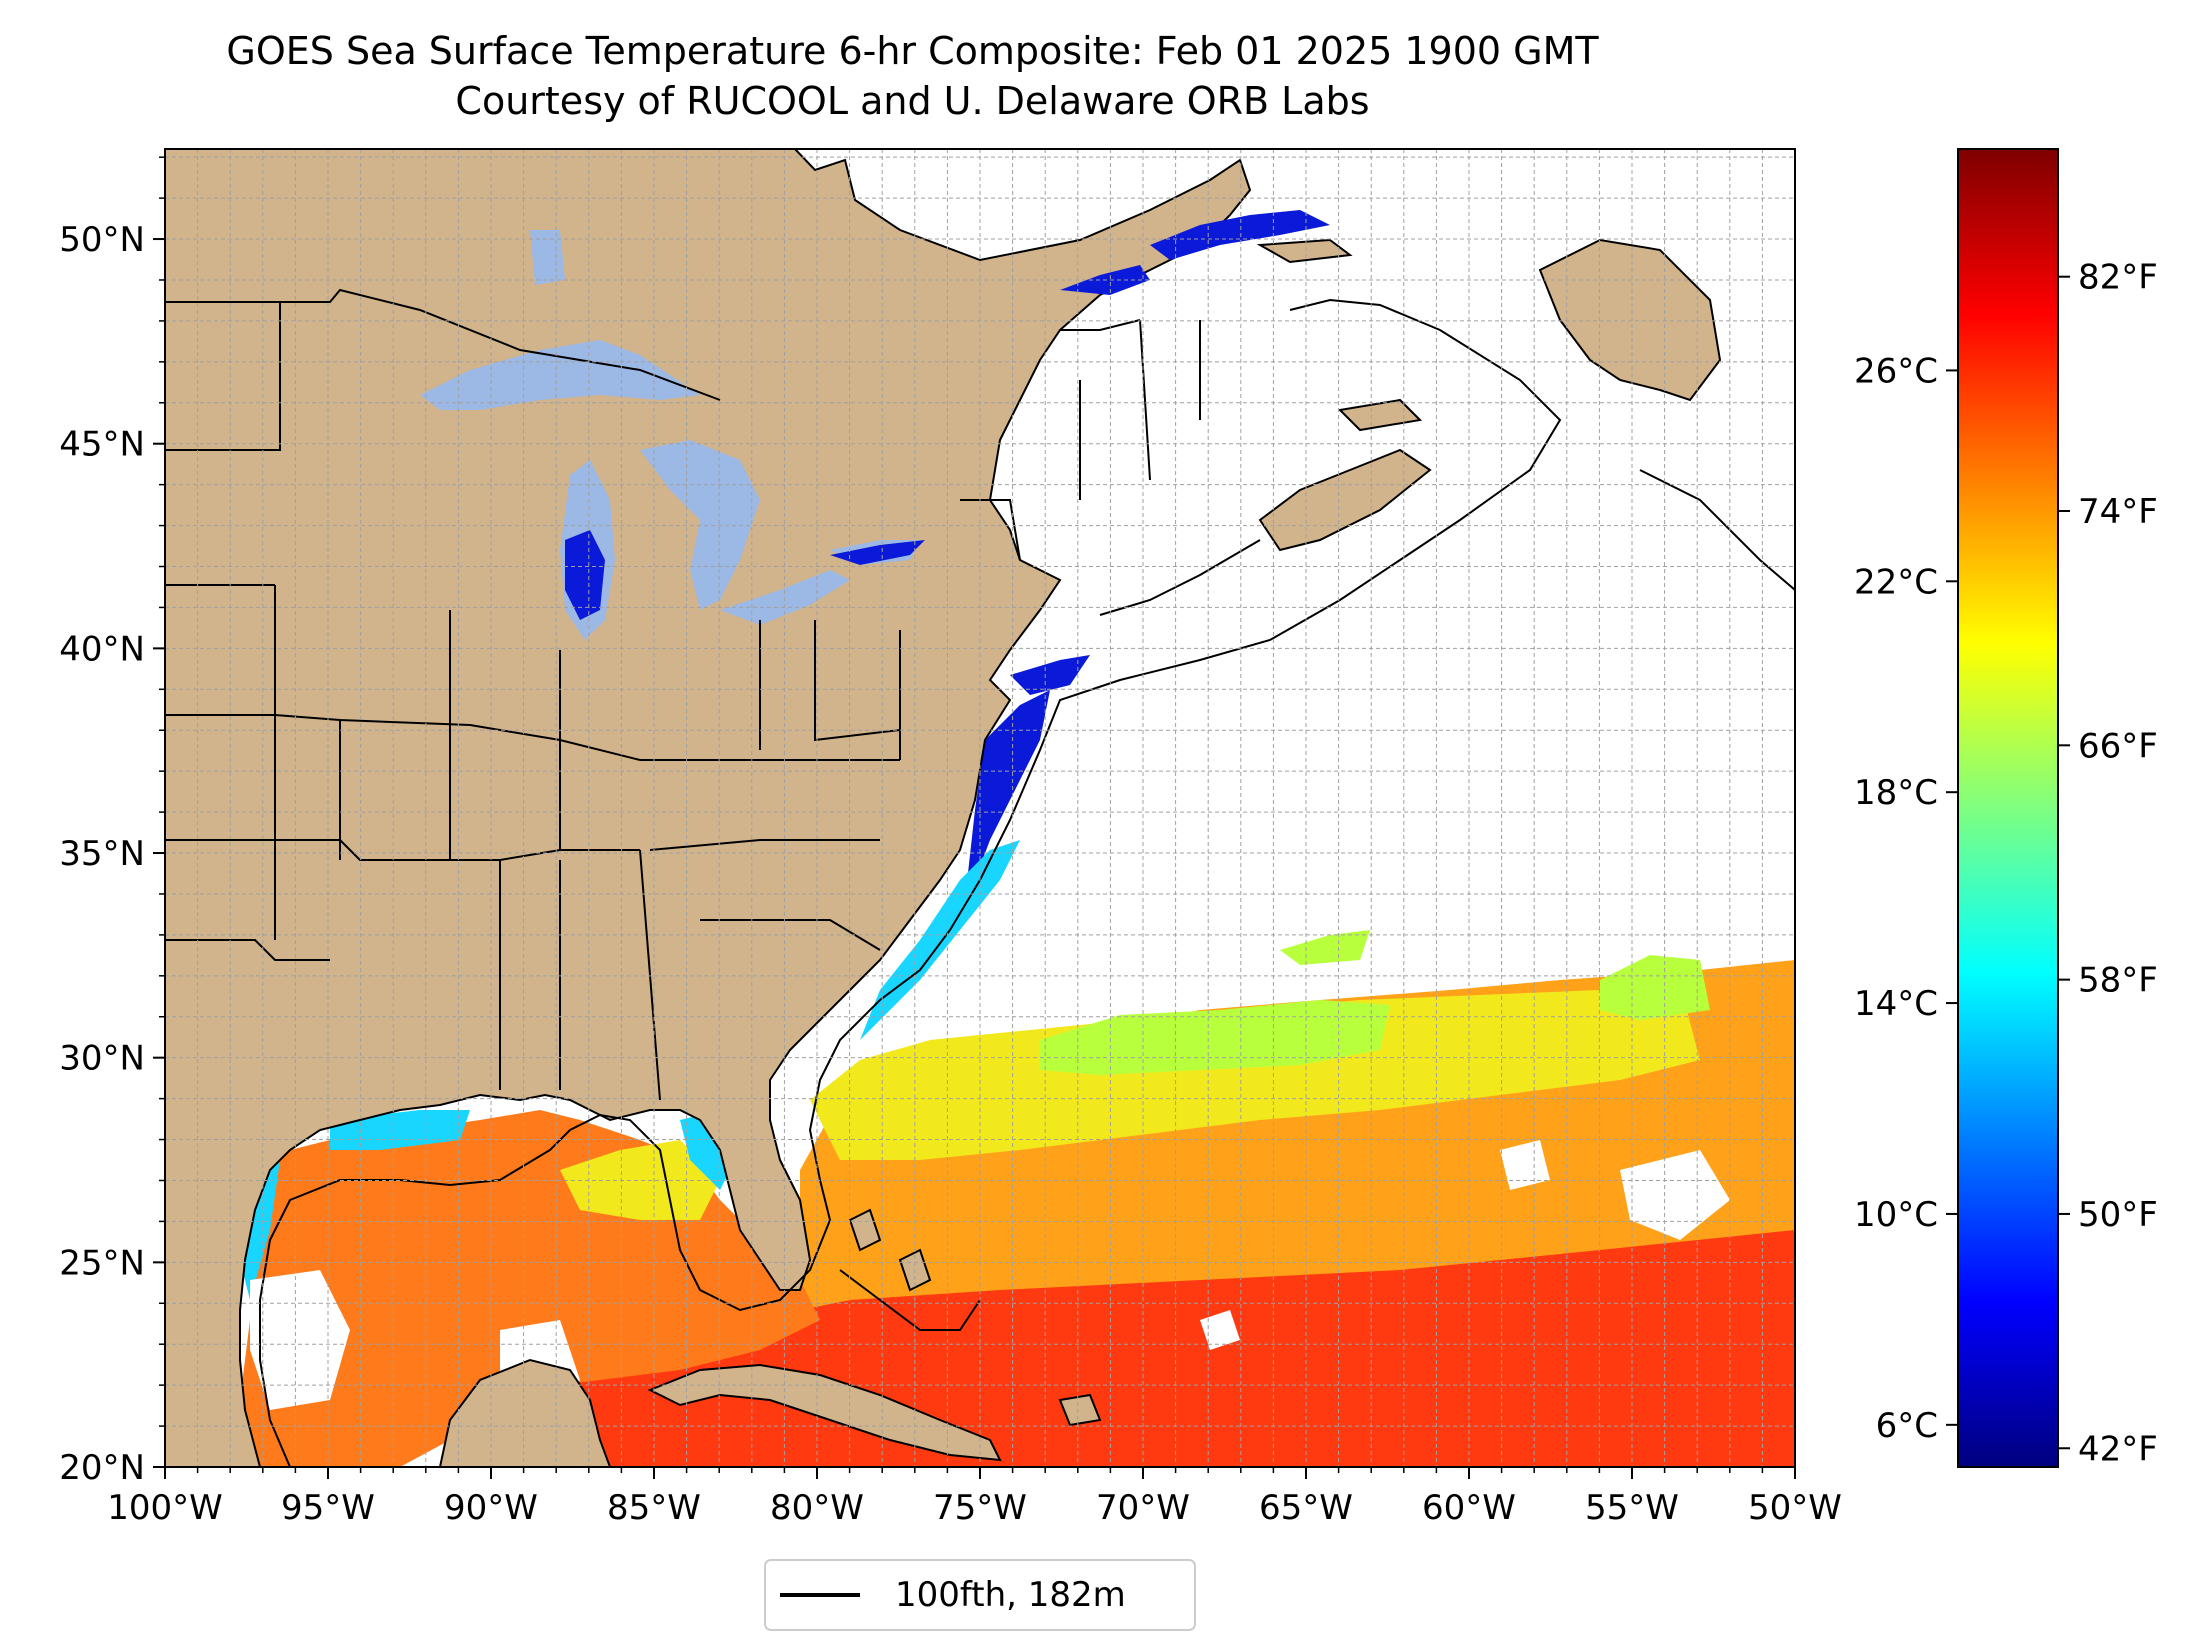  I want to click on lon-tick-label: 90°W, so click(491, 1508).